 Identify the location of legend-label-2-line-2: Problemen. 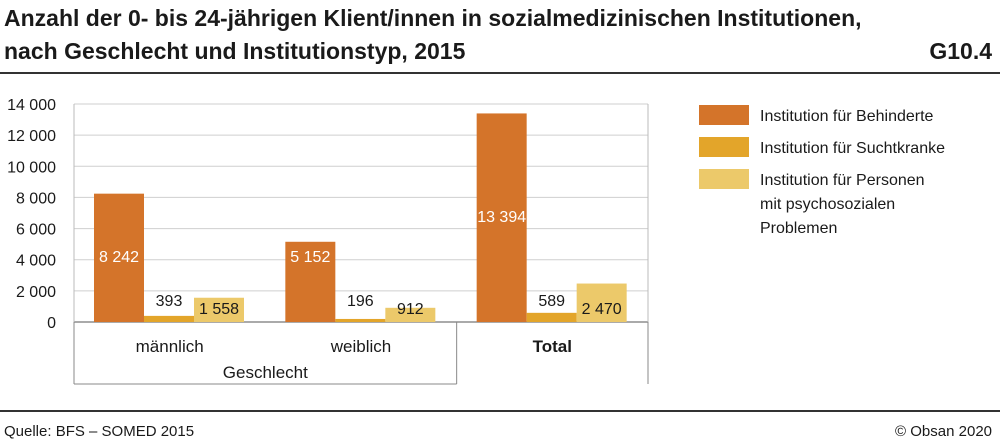
(798, 228).